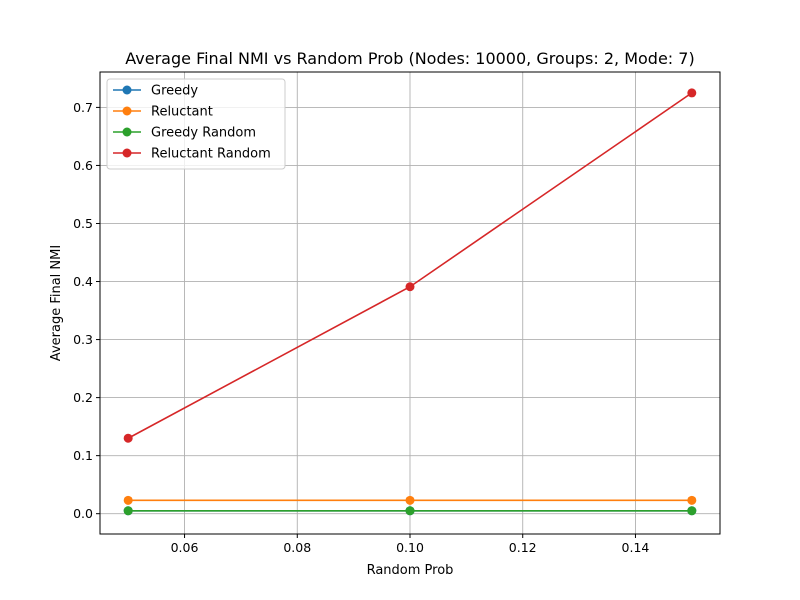 This screenshot has width=800, height=600. What do you see at coordinates (410, 570) in the screenshot?
I see `x-axis-label: Random Prob` at bounding box center [410, 570].